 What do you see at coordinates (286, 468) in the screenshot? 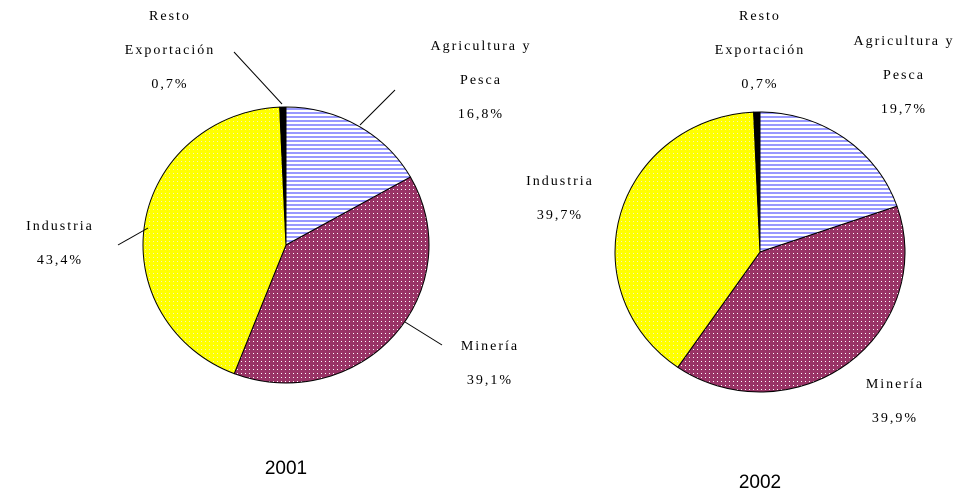
I see `chart-title: 2001` at bounding box center [286, 468].